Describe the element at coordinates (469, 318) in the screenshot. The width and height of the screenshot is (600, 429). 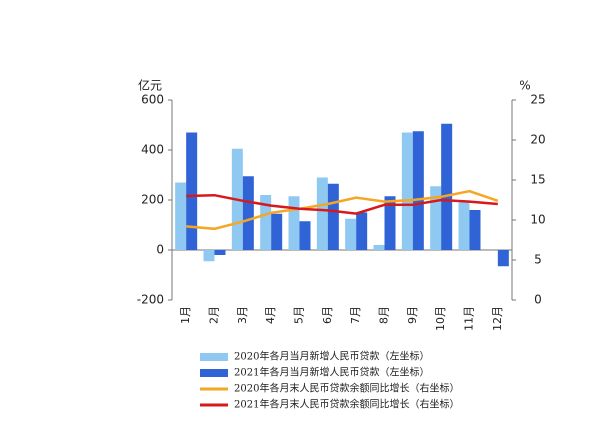
I see `x-tick-label: 11月` at that location.